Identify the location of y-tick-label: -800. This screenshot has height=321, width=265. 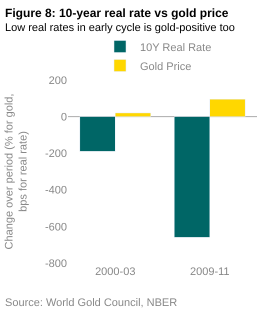
(55, 264).